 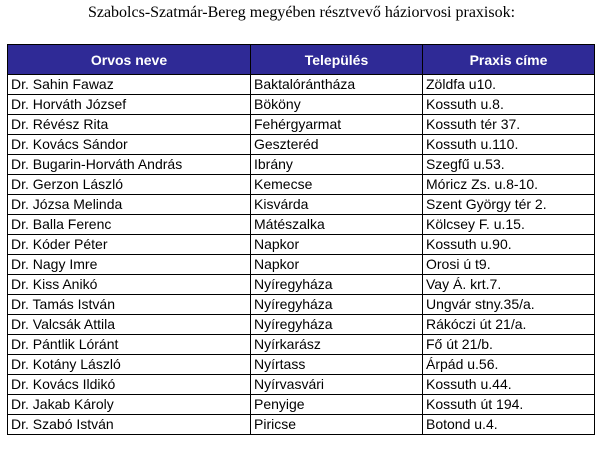 What do you see at coordinates (336, 224) in the screenshot?
I see `settlement-cell: Mátészalka` at bounding box center [336, 224].